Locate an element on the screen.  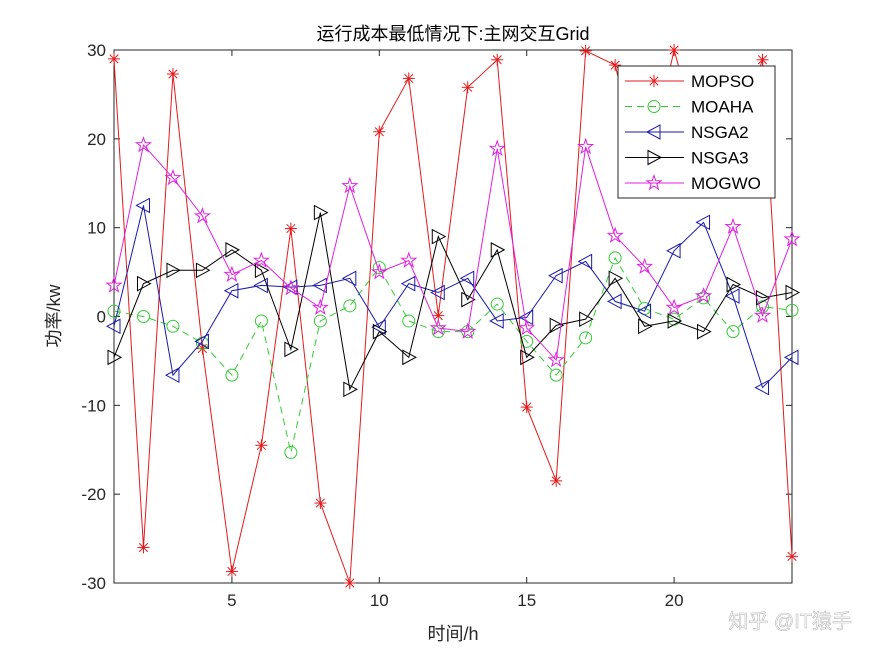
y-tick-label: 20 is located at coordinates (96, 139).